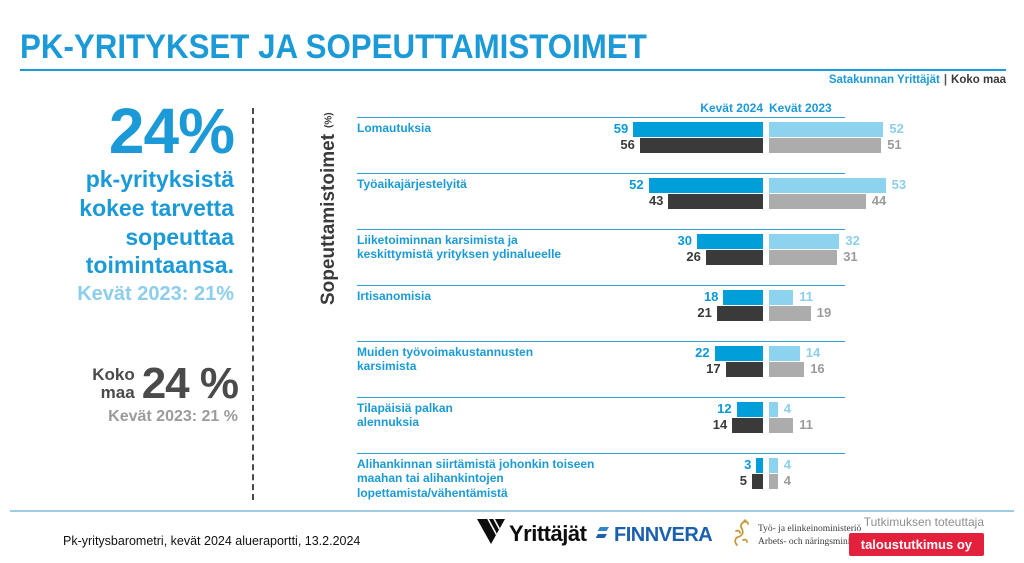  What do you see at coordinates (748, 464) in the screenshot?
I see `value-region-2024: 3` at bounding box center [748, 464].